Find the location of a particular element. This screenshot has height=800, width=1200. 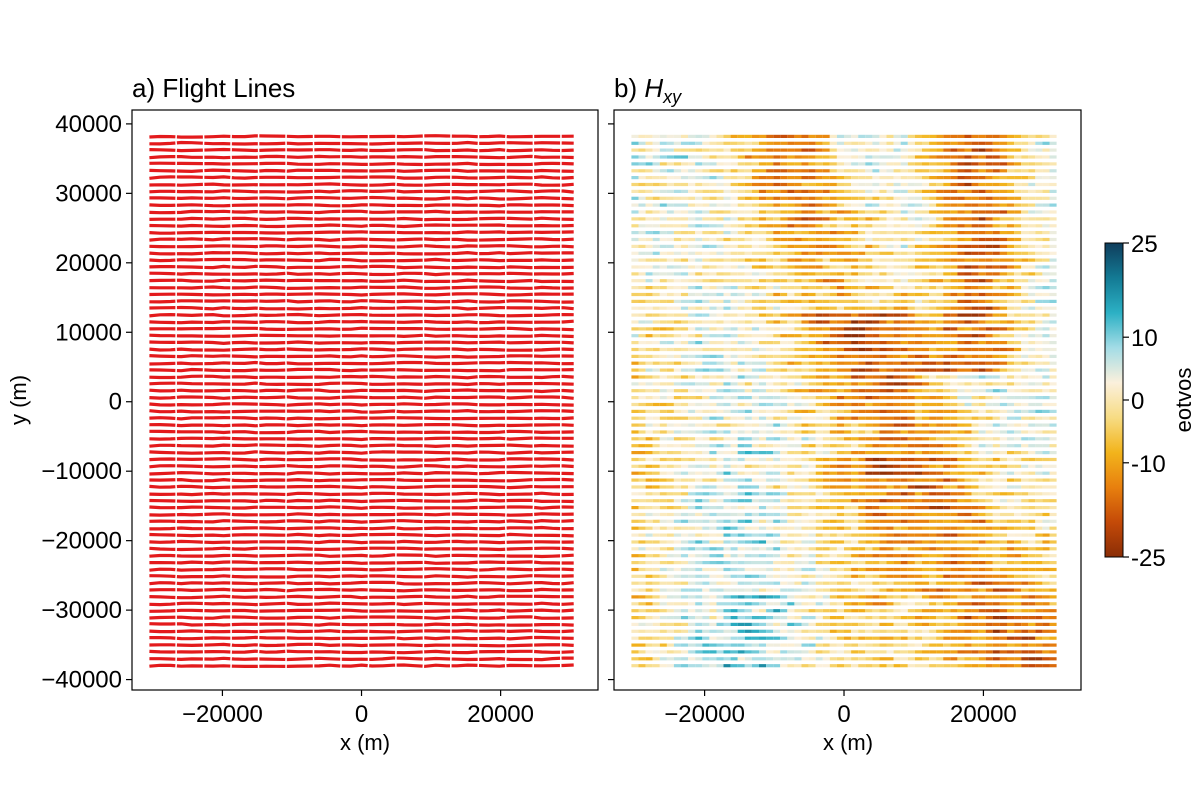

y-tick-label: 40000 is located at coordinates (88, 124).